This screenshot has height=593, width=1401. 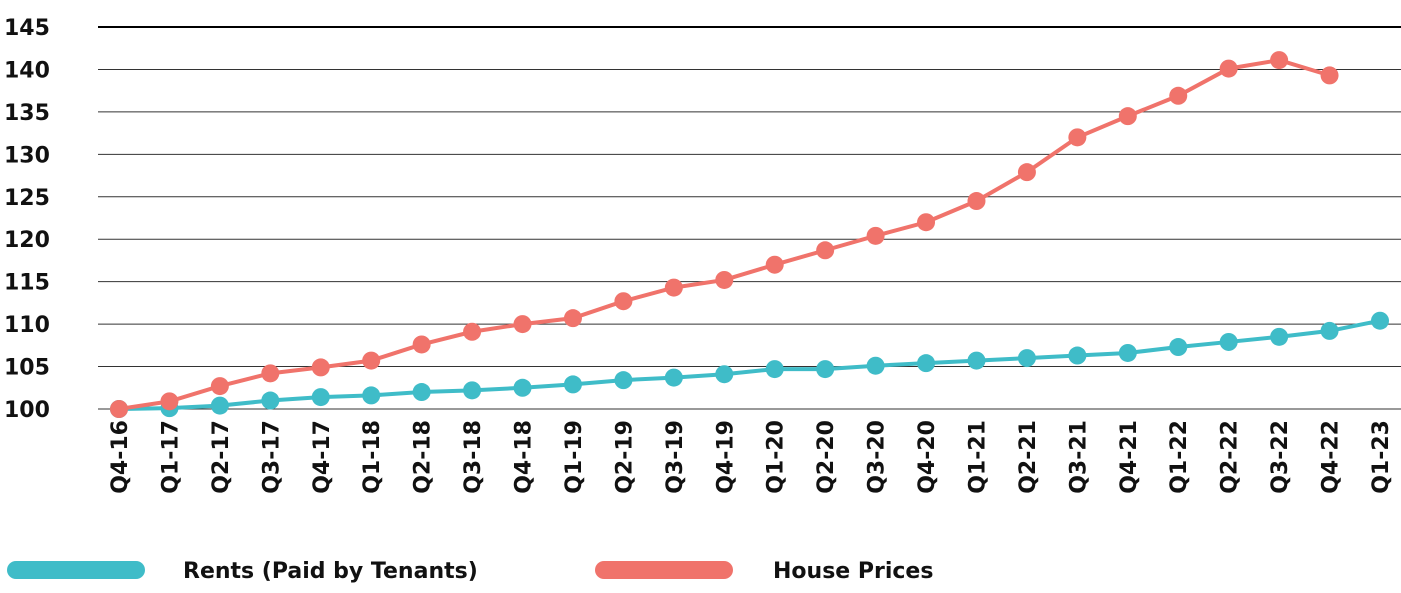 What do you see at coordinates (1280, 457) in the screenshot?
I see `x-tick-label: Q3-22` at bounding box center [1280, 457].